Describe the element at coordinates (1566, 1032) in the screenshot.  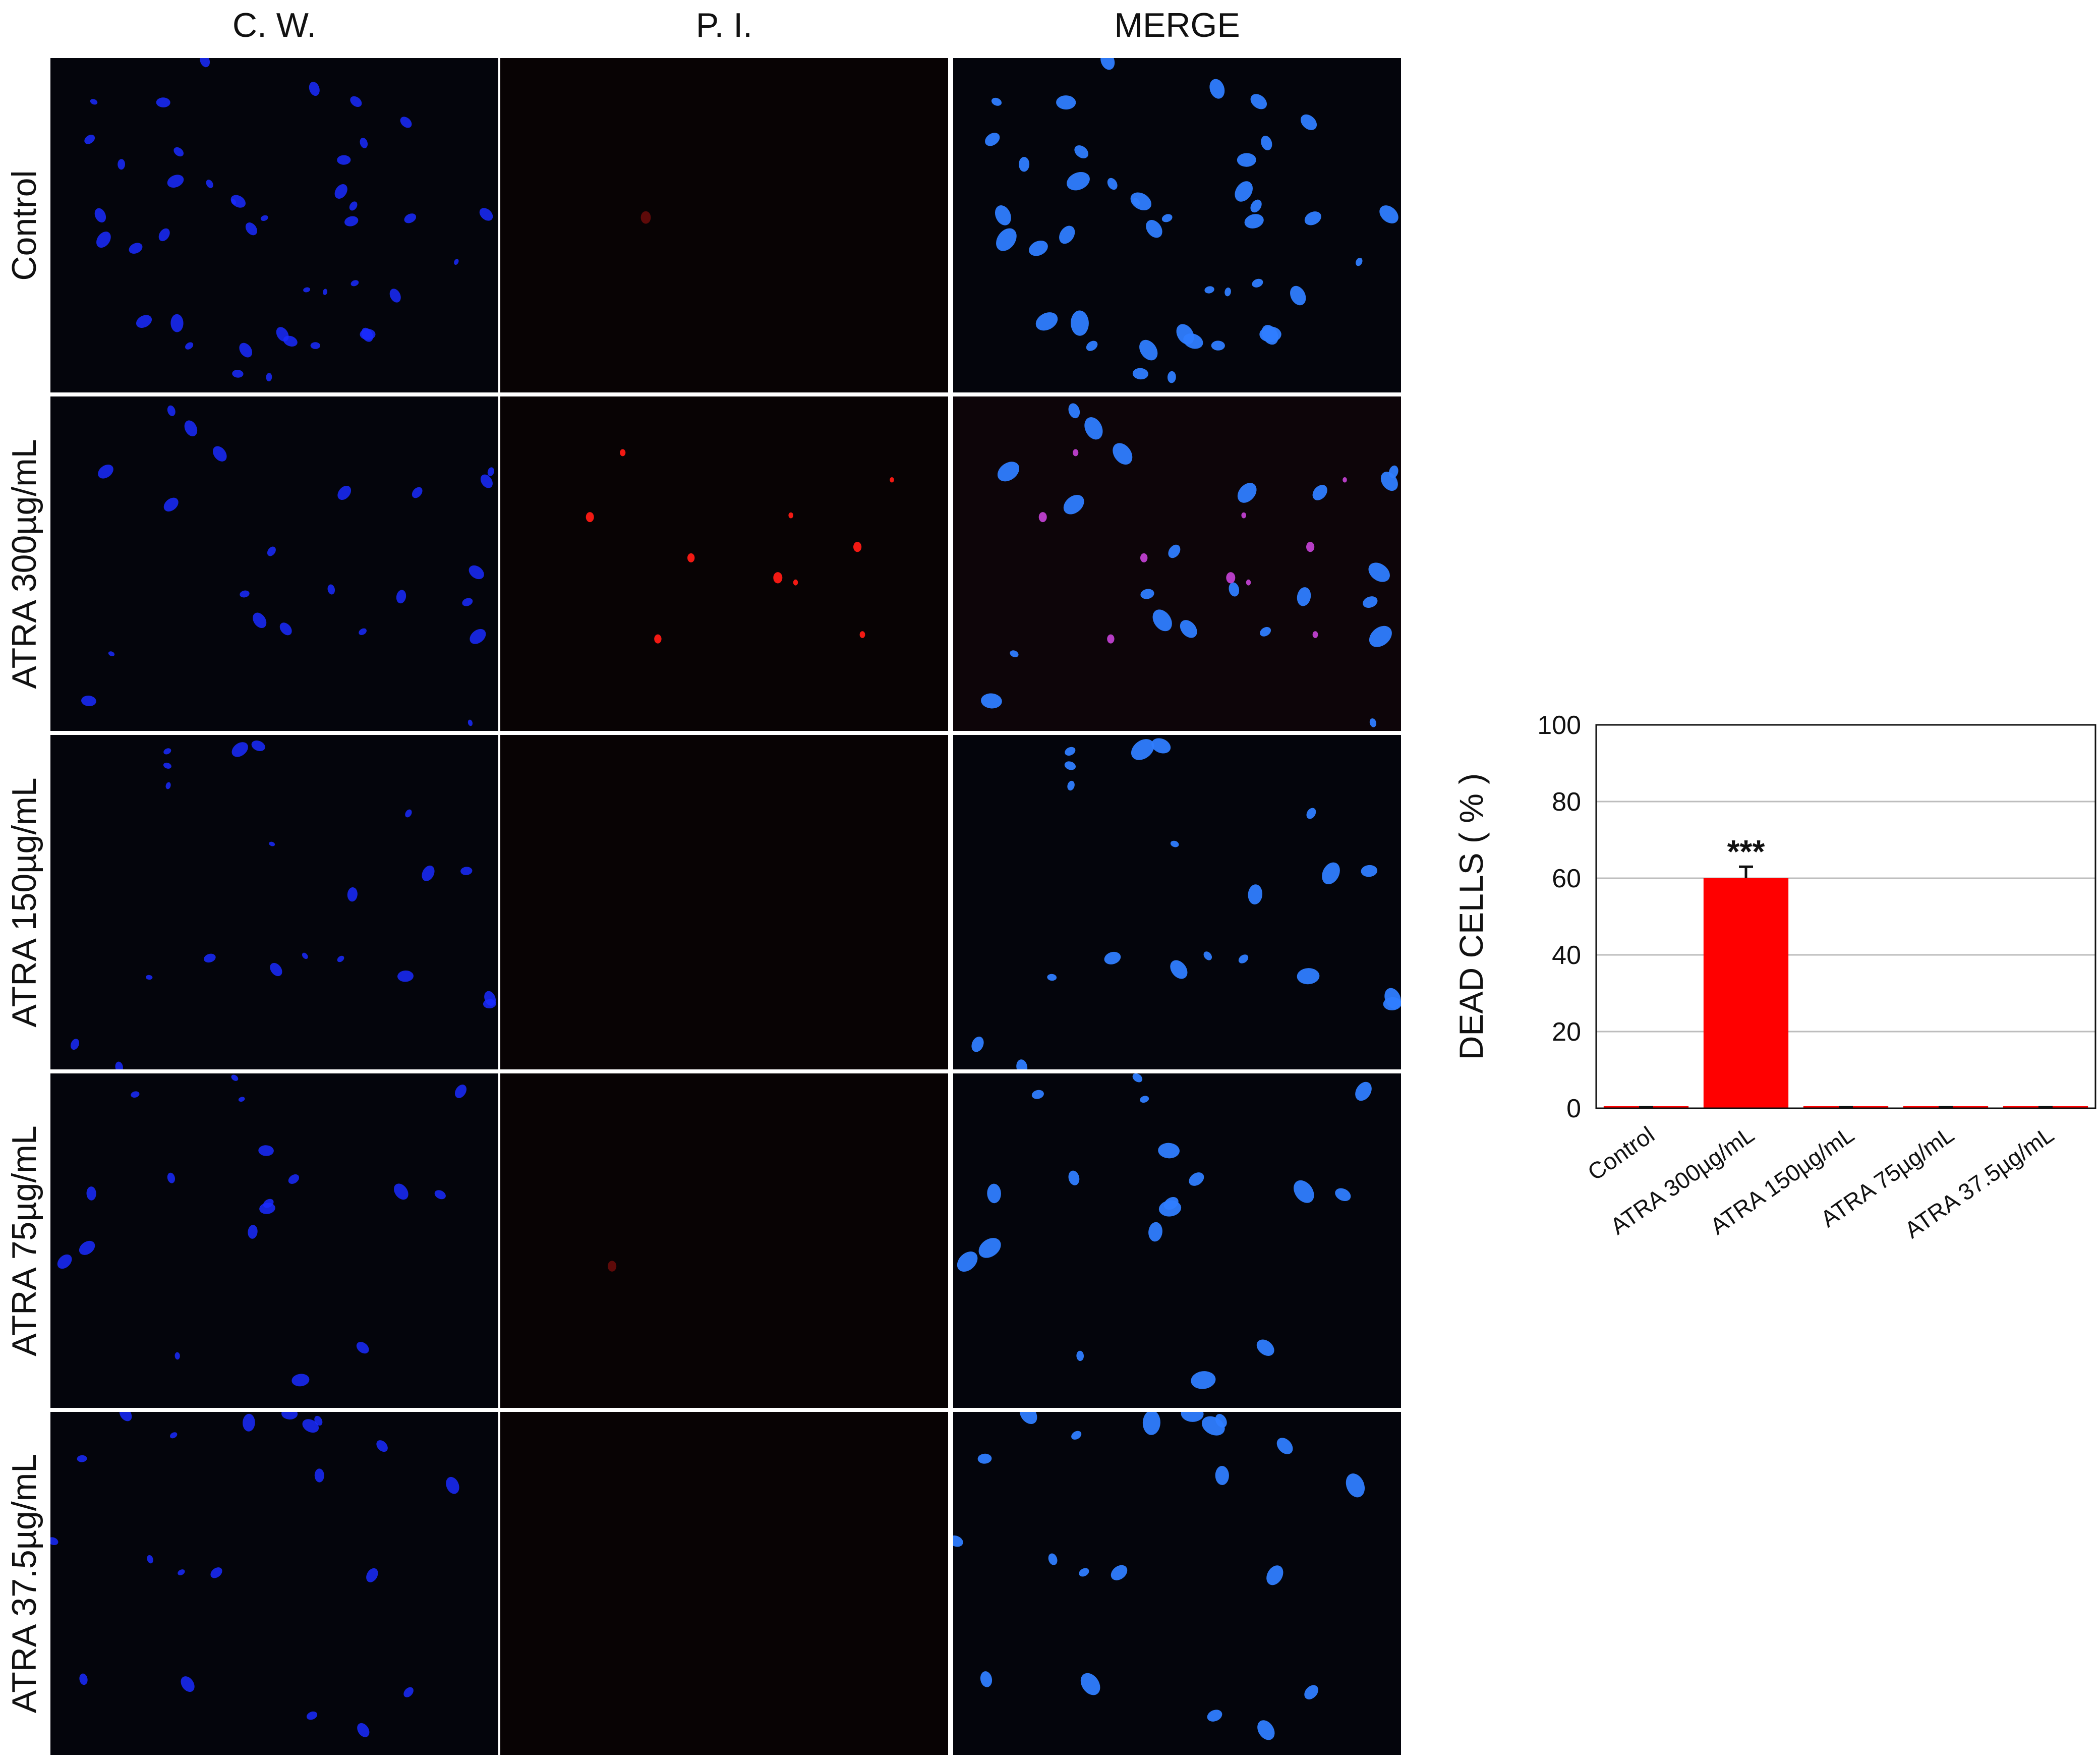
I see `y-tick-label: 20` at that location.